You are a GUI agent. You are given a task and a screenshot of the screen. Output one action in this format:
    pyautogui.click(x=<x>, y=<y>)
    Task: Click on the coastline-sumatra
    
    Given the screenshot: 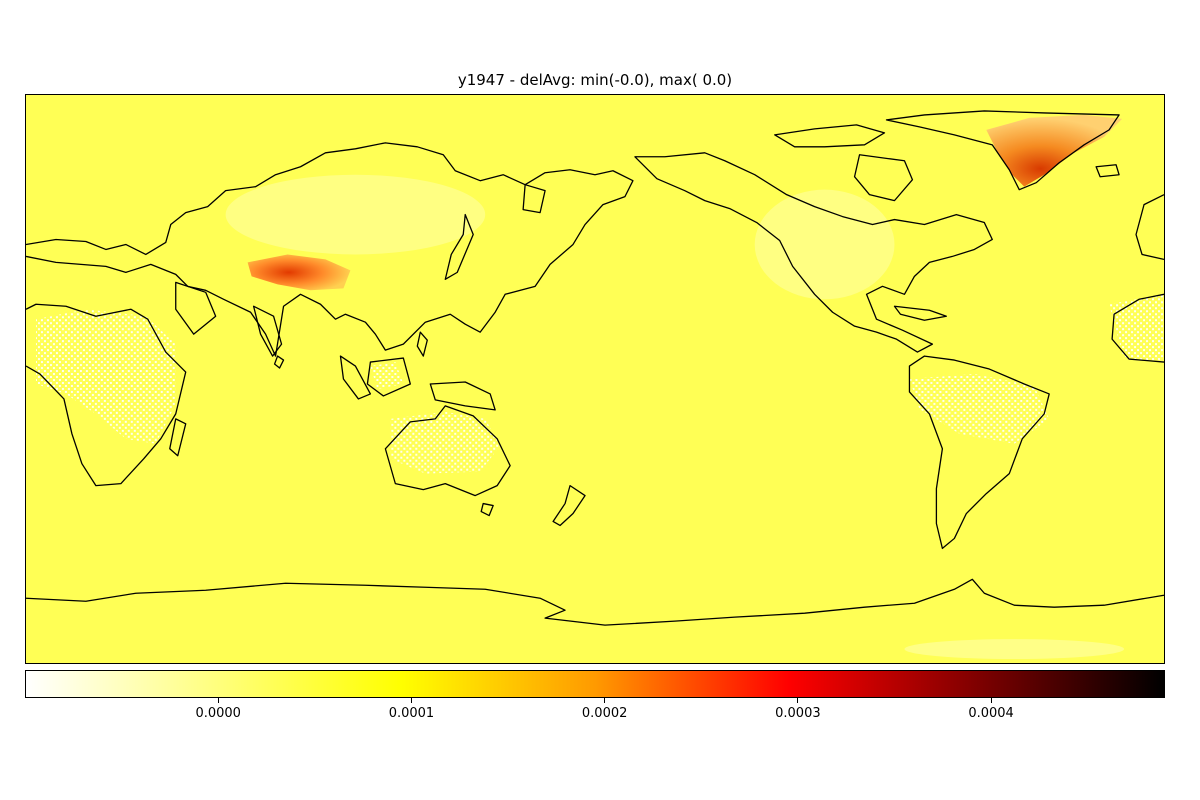 What is the action you would take?
    pyautogui.click(x=355, y=377)
    